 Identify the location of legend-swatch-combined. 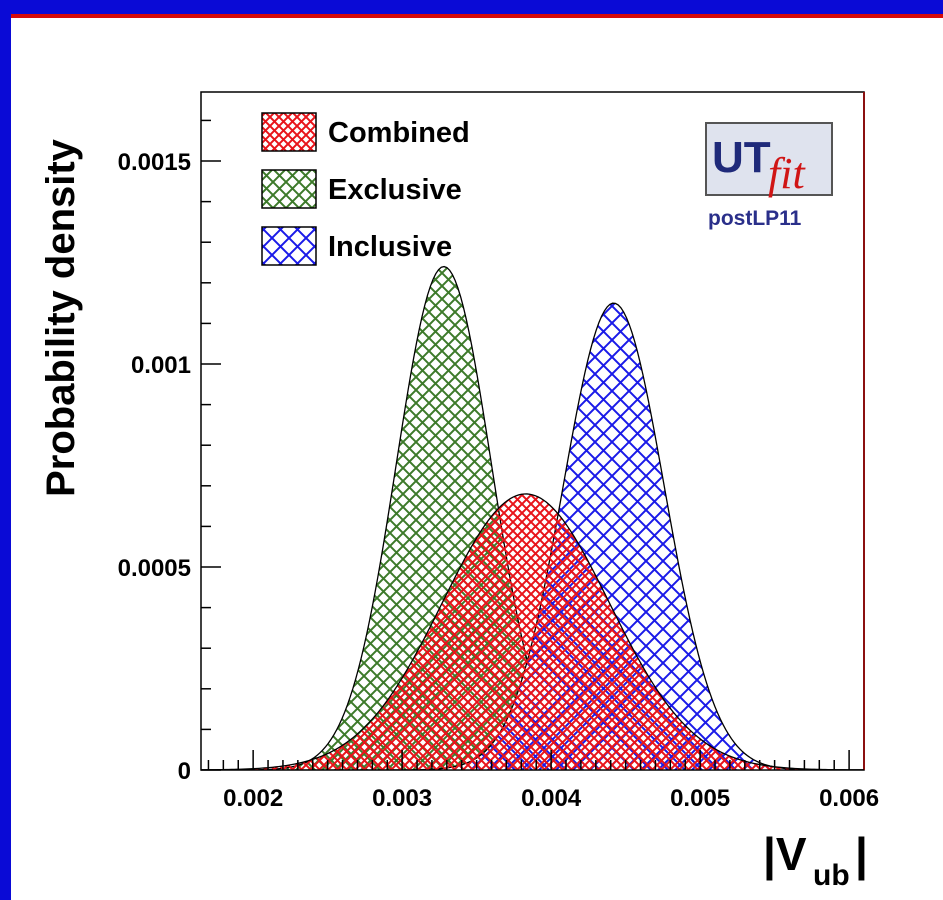
(289, 132).